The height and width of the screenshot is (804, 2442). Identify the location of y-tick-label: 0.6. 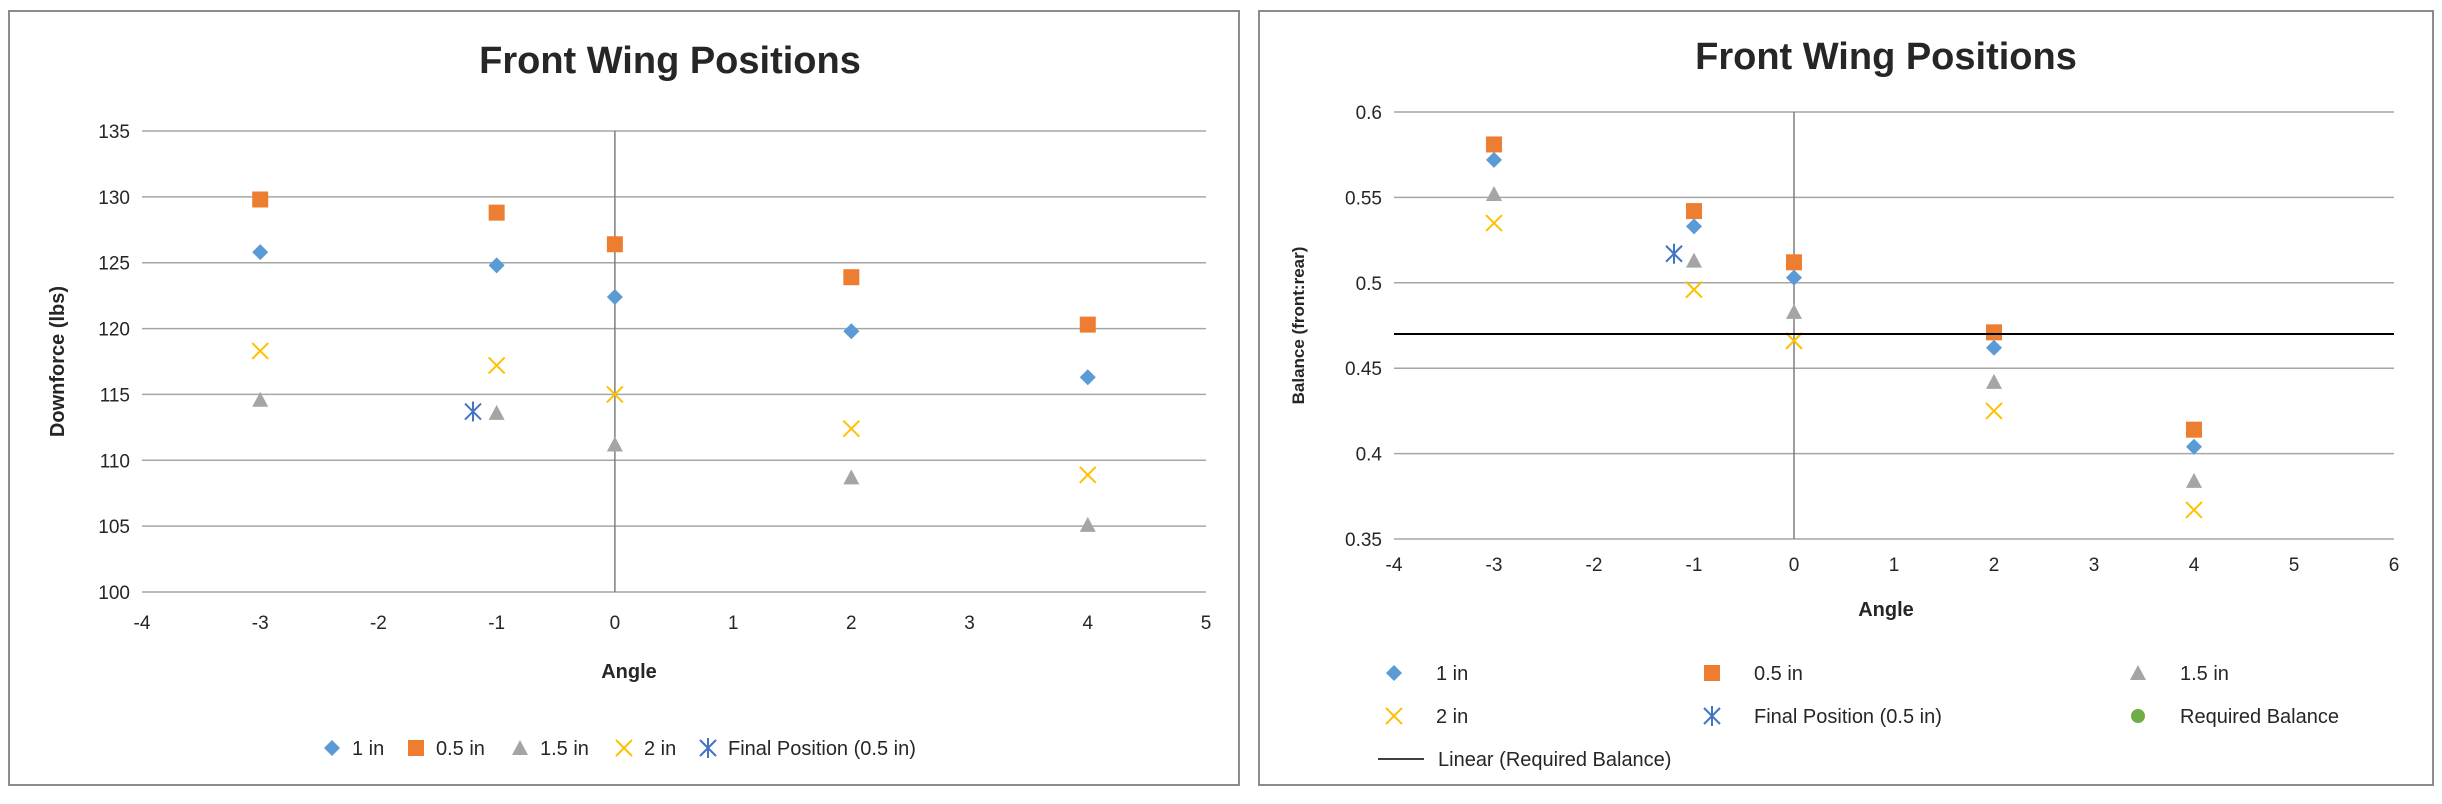
(1369, 113).